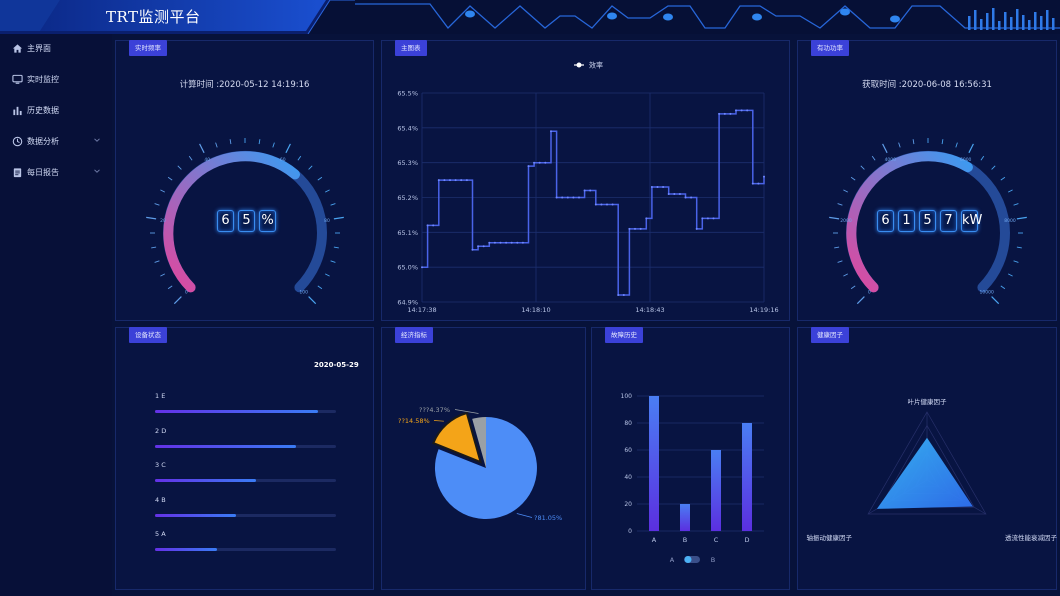 The height and width of the screenshot is (596, 1060). I want to click on sidebar-item-label: 数据分析, so click(43, 141).